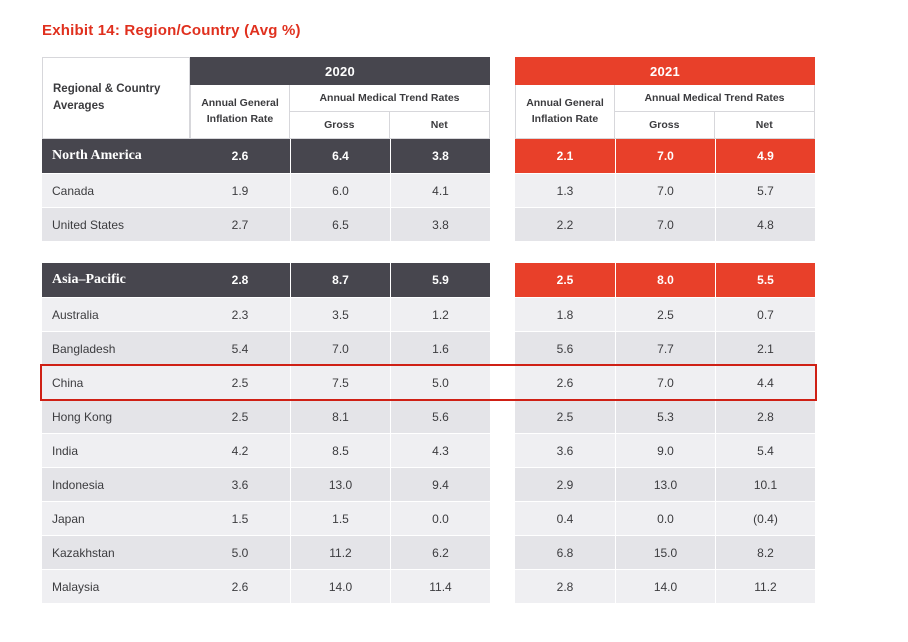 This screenshot has width=908, height=642. Describe the element at coordinates (440, 484) in the screenshot. I see `value-2020: 9.4` at that location.